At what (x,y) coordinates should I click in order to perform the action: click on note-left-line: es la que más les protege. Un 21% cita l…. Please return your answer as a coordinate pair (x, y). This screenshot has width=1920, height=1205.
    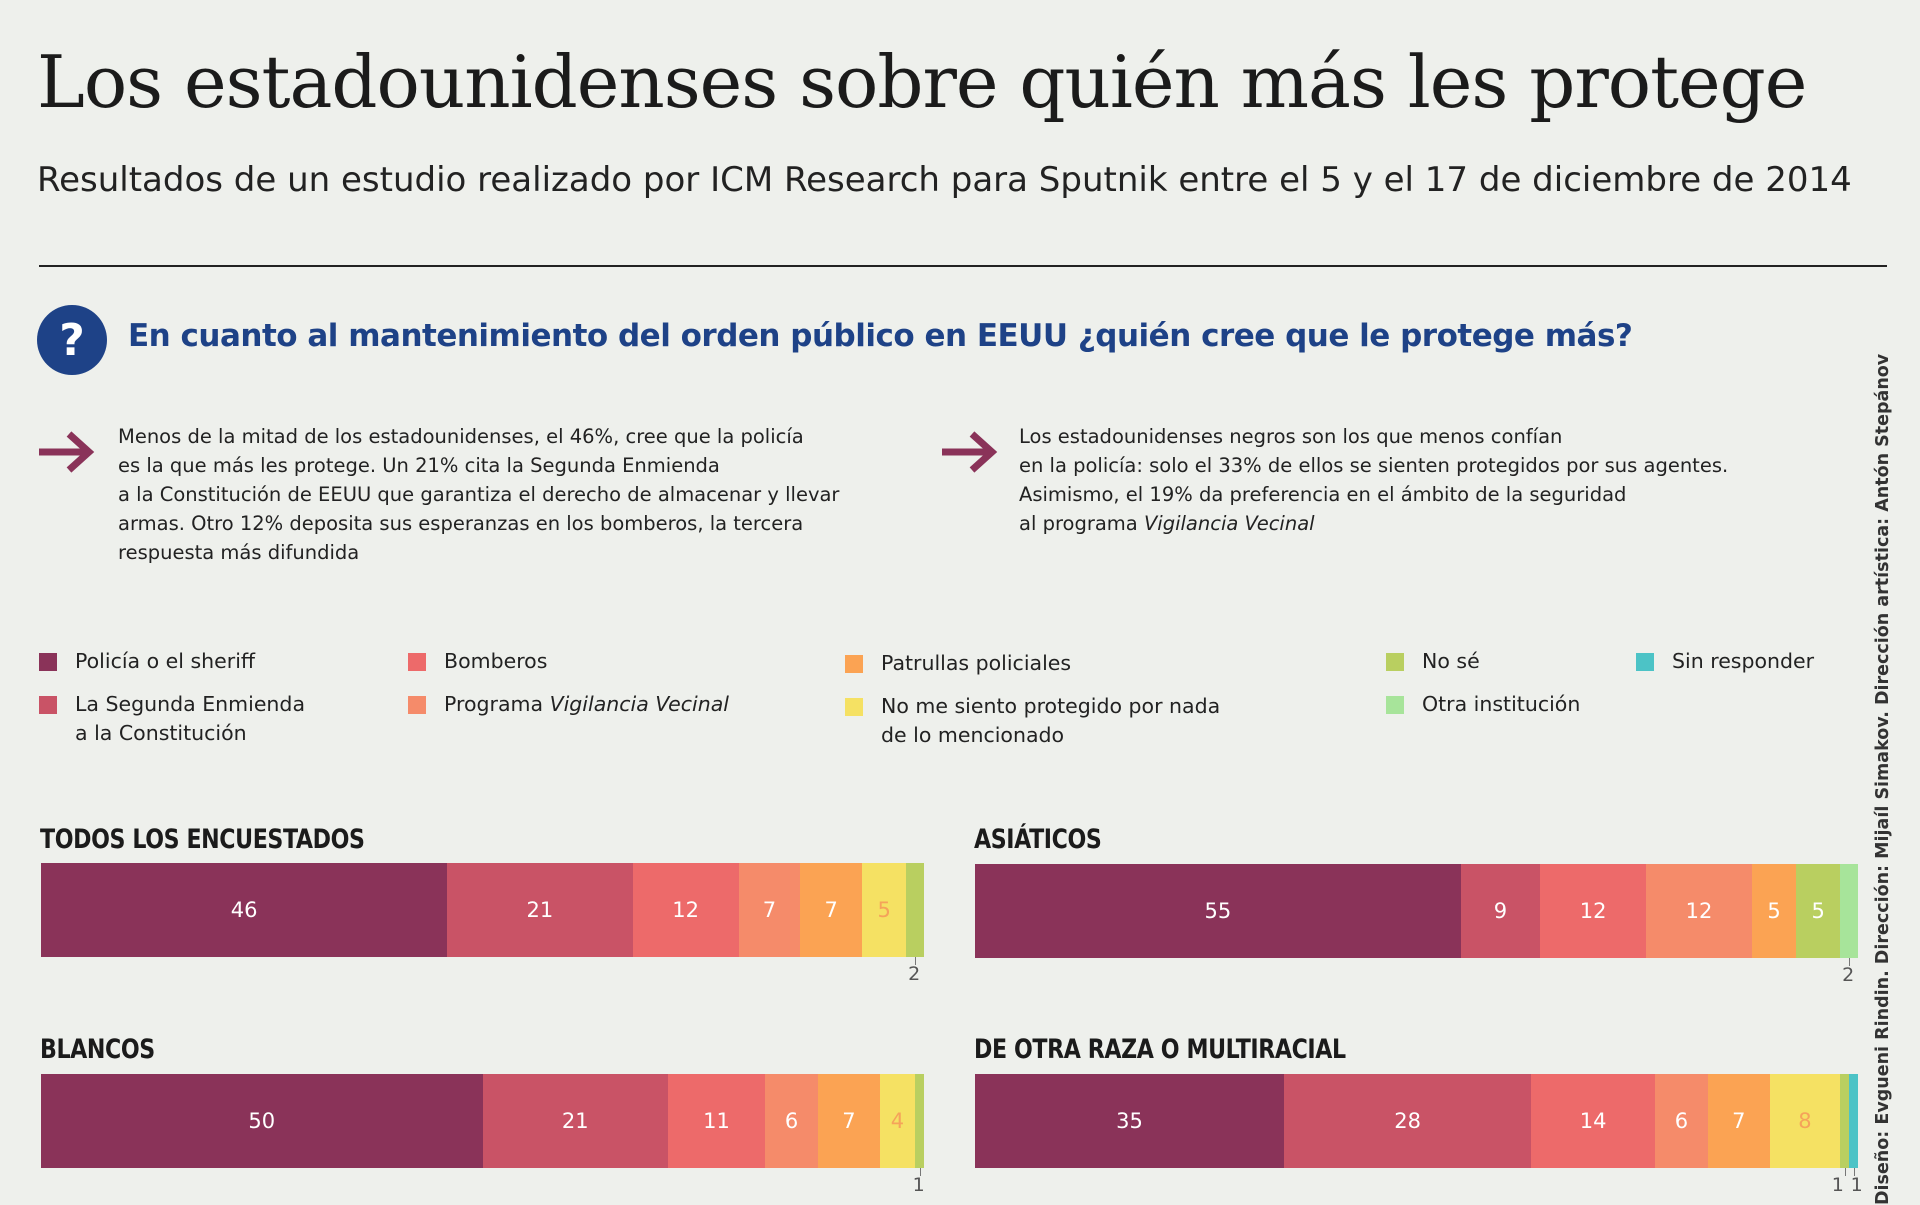
    Looking at the image, I should click on (419, 465).